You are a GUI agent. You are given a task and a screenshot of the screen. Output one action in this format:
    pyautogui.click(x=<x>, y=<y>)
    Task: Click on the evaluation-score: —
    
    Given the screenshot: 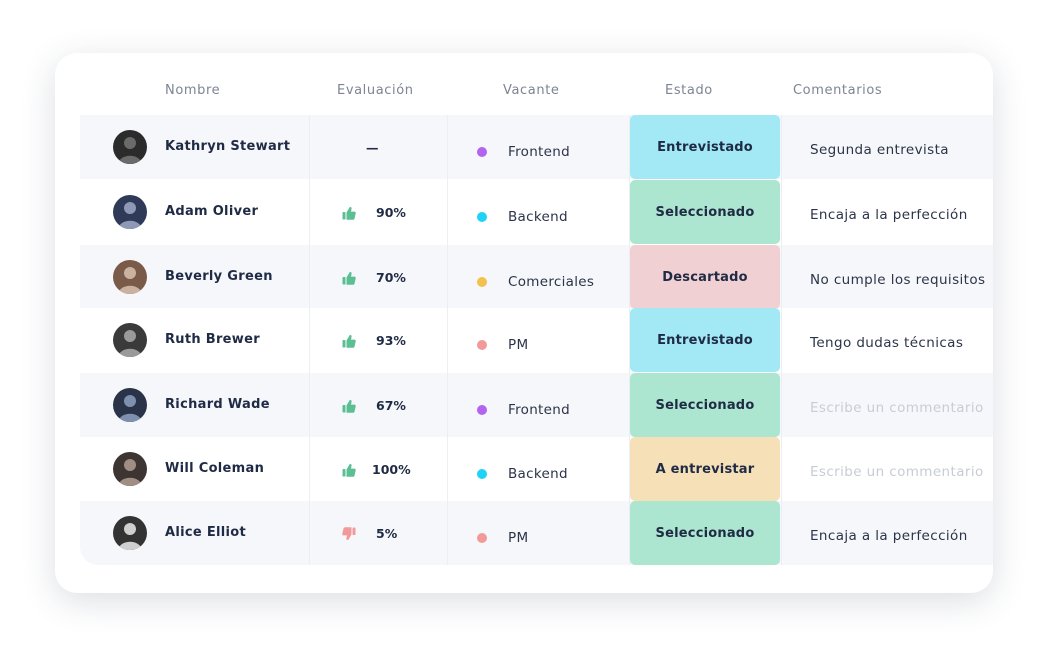 What is the action you would take?
    pyautogui.click(x=372, y=147)
    